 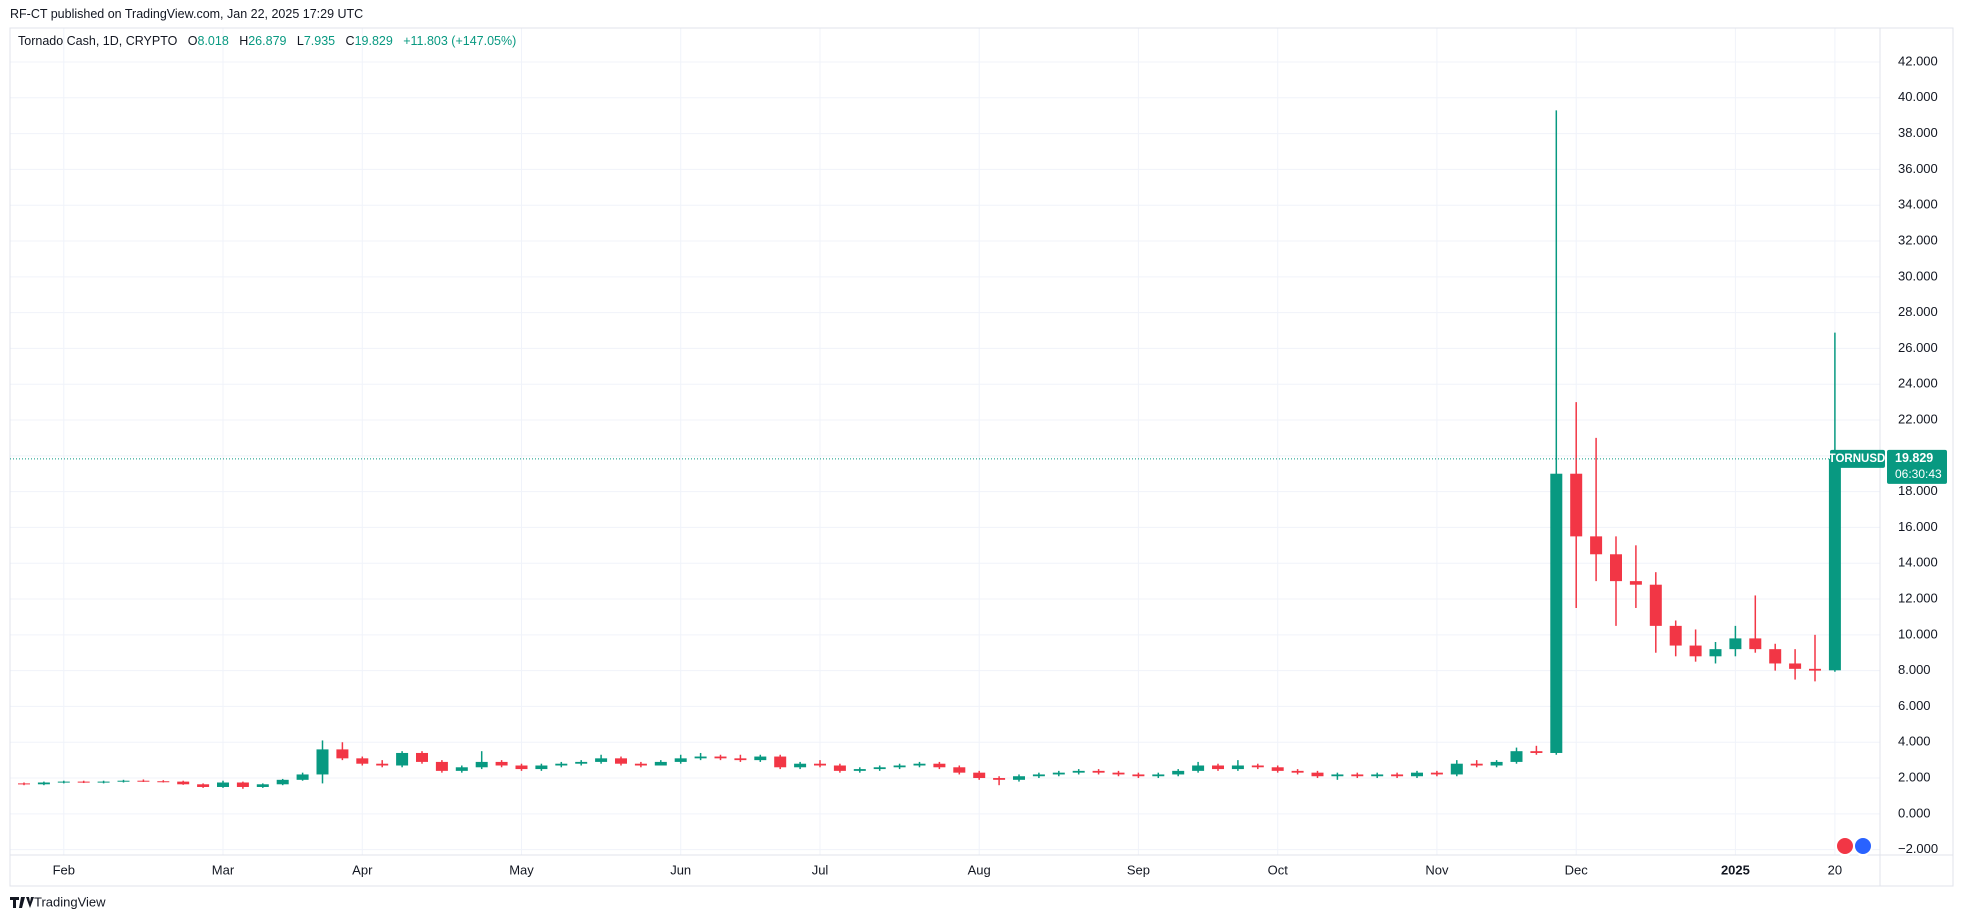 I want to click on y-tick-label: 22.000, so click(x=1918, y=418).